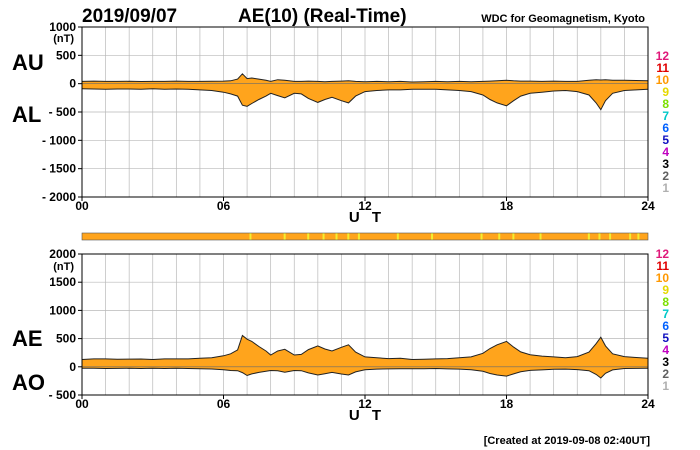 Image resolution: width=700 pixels, height=450 pixels. I want to click on au-label: AU, so click(28, 62).